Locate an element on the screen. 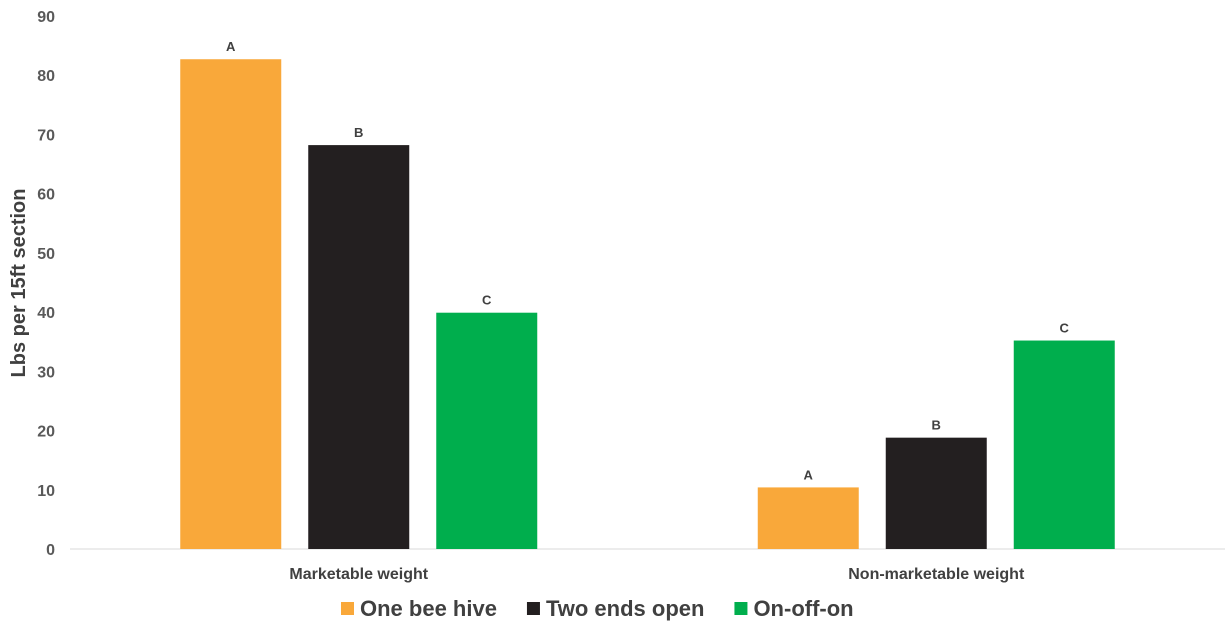 Image resolution: width=1225 pixels, height=632 pixels. y-tick-label: 20 is located at coordinates (46, 432).